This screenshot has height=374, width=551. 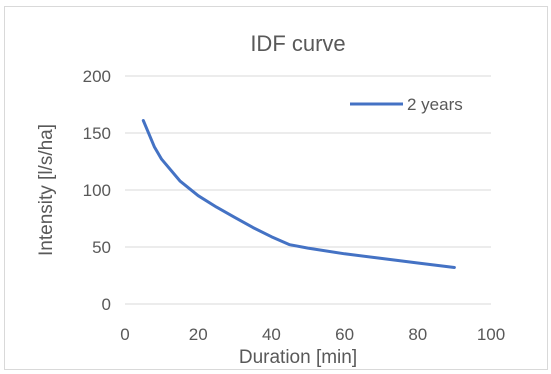 What do you see at coordinates (97, 76) in the screenshot?
I see `y-tick-label: 200` at bounding box center [97, 76].